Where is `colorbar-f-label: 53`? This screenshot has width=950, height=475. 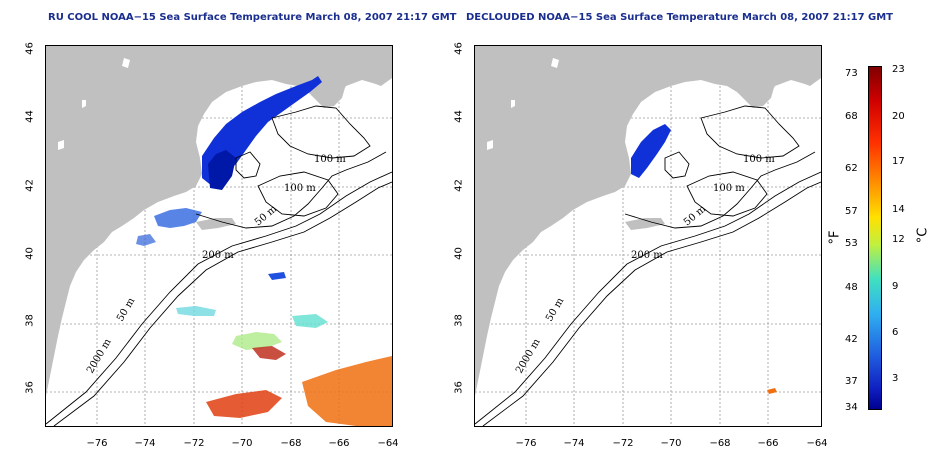
colorbar-f-label: 53 is located at coordinates (851, 243).